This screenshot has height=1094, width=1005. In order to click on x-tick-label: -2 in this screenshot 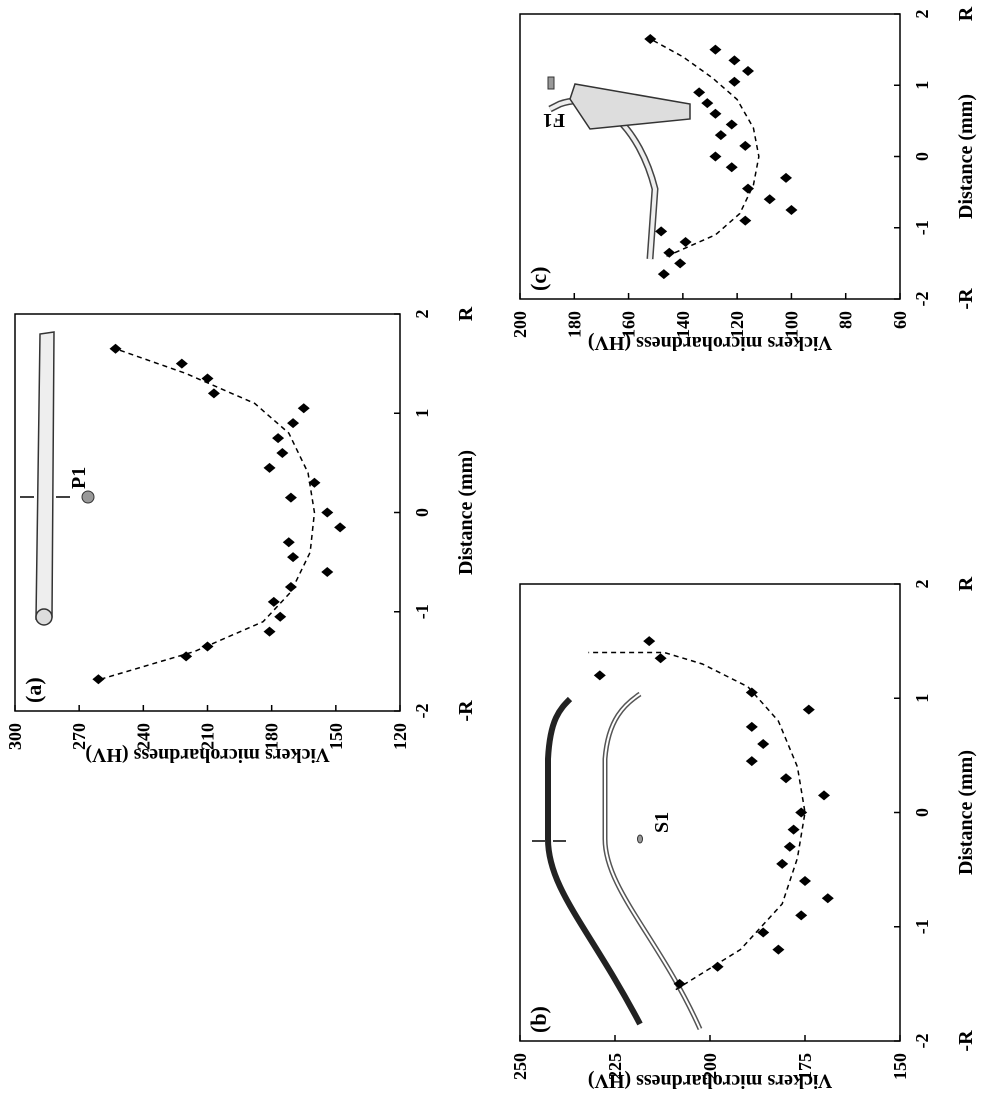, I will do `click(922, 299)`.